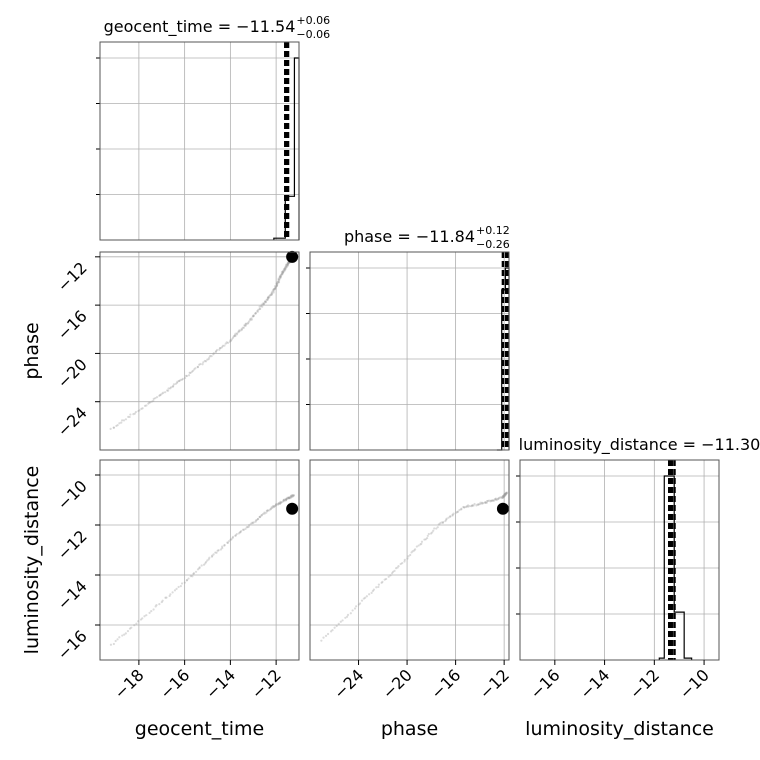 The width and height of the screenshot is (760, 760). What do you see at coordinates (427, 237) in the screenshot?
I see `panel-title: phase = −11.84 +0.12−0.26` at bounding box center [427, 237].